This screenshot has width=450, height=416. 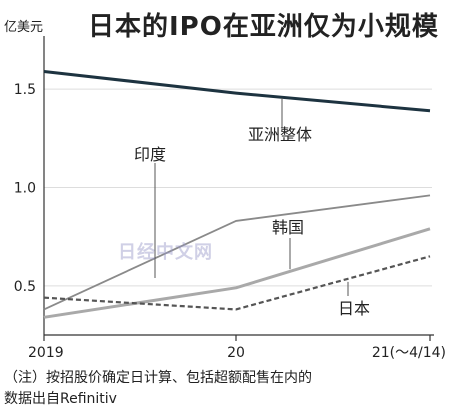 What do you see at coordinates (280, 134) in the screenshot?
I see `series-label: 亚洲整体` at bounding box center [280, 134].